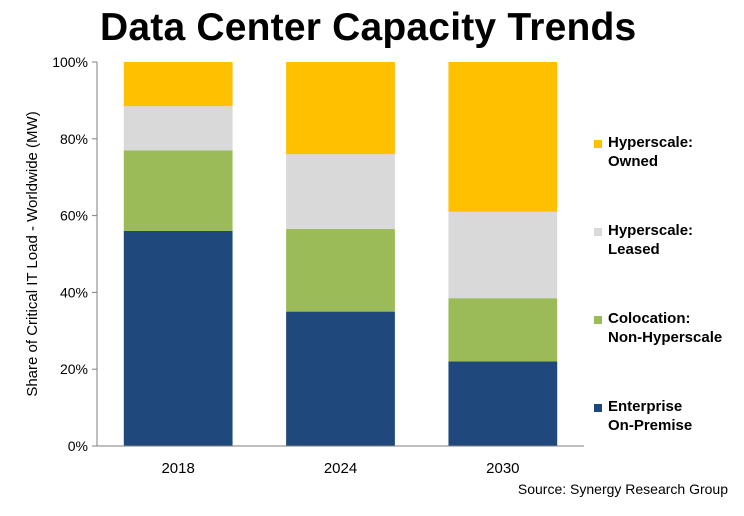  What do you see at coordinates (503, 137) in the screenshot?
I see `bar-segment-2030-hyperscale-owned` at bounding box center [503, 137].